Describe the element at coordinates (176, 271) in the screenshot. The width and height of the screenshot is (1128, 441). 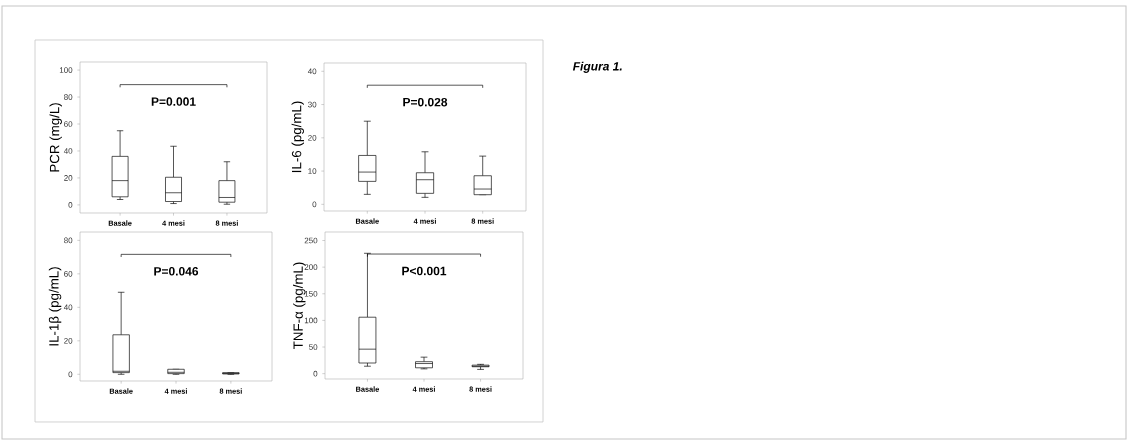
I see `annotation: P=0.046` at that location.